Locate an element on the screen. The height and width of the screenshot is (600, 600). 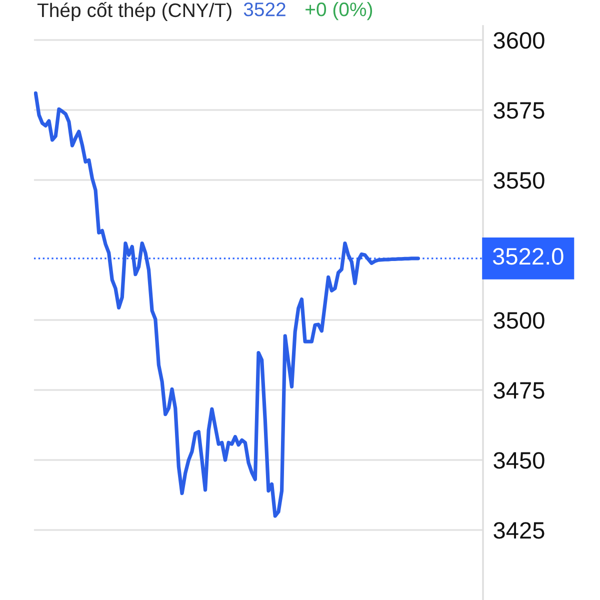
y-tick-label: 3550 is located at coordinates (519, 180).